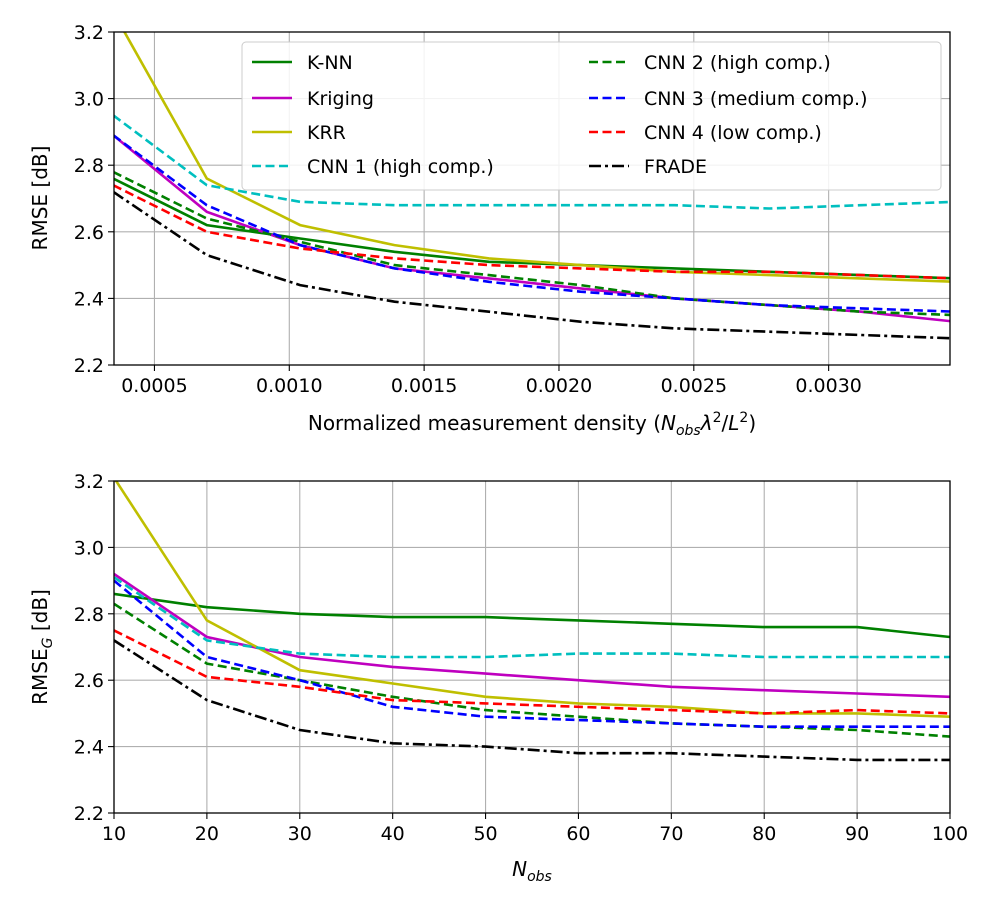  I want to click on bottom-x-axis-label: Nobs, so click(532, 871).